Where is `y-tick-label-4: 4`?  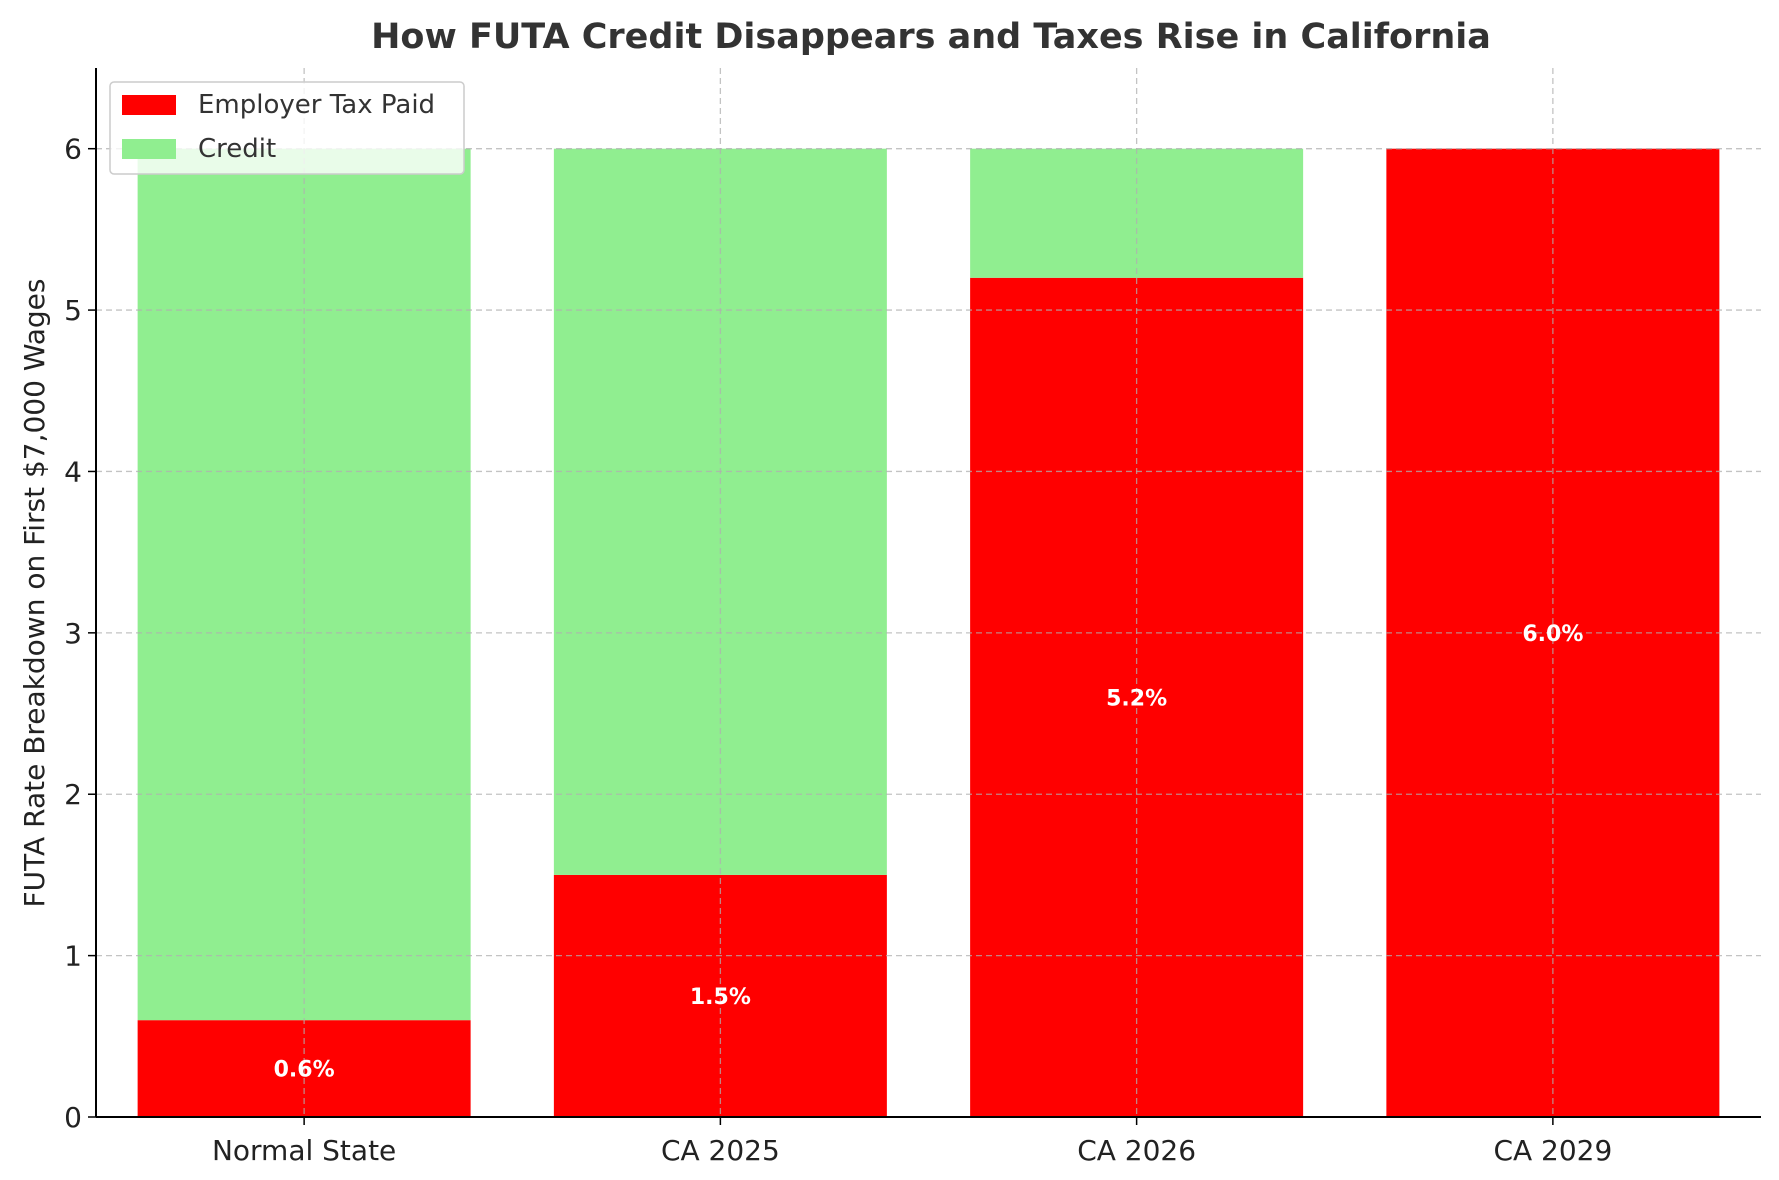
y-tick-label-4: 4 is located at coordinates (73, 471).